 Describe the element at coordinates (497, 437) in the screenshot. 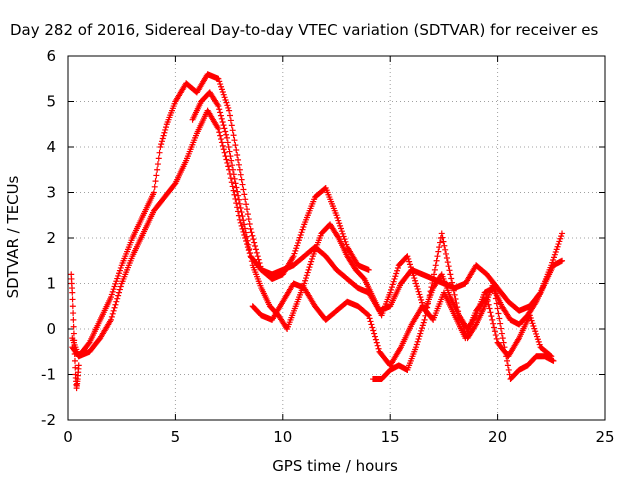

I see `x-tick-label: 20` at that location.